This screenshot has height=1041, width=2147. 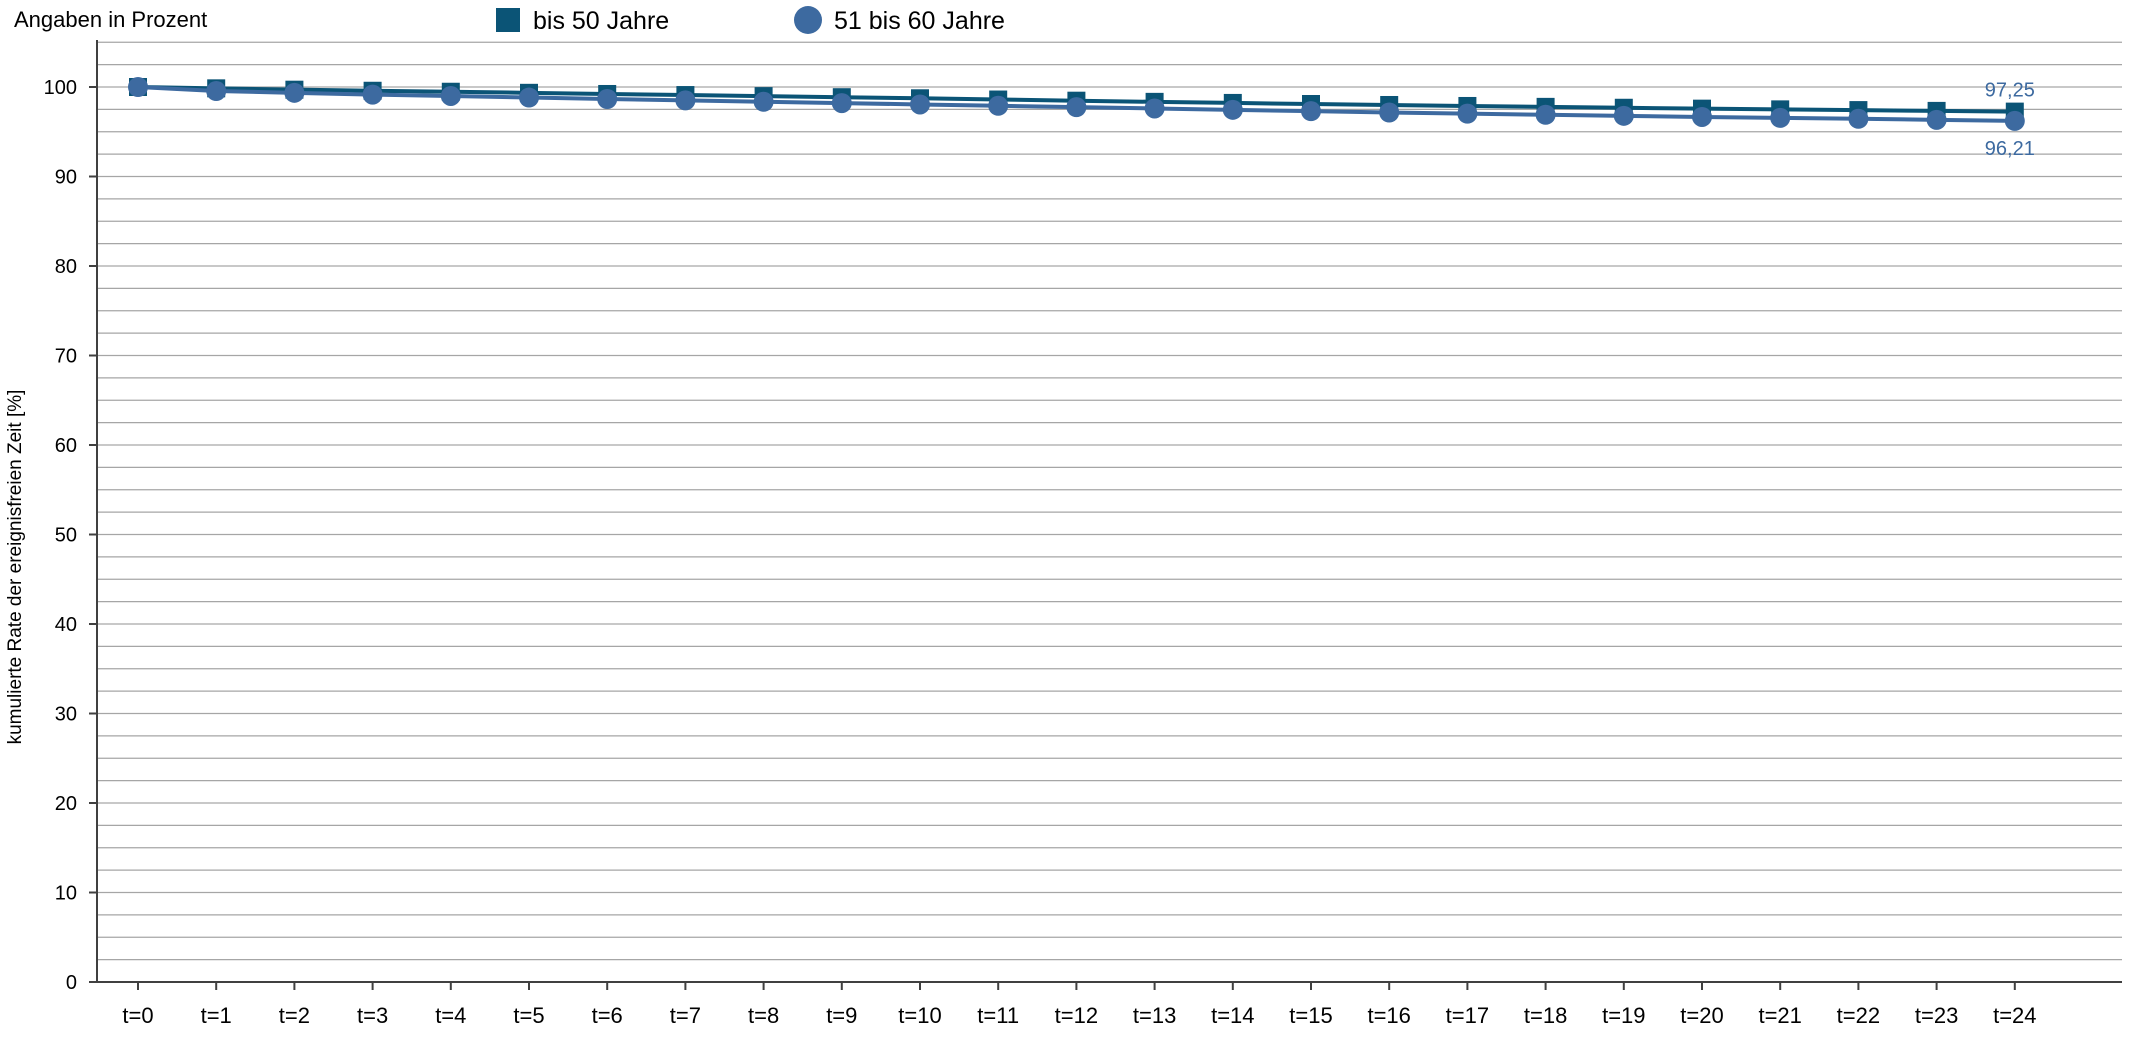 What do you see at coordinates (71, 983) in the screenshot?
I see `y-tick-label: 0` at bounding box center [71, 983].